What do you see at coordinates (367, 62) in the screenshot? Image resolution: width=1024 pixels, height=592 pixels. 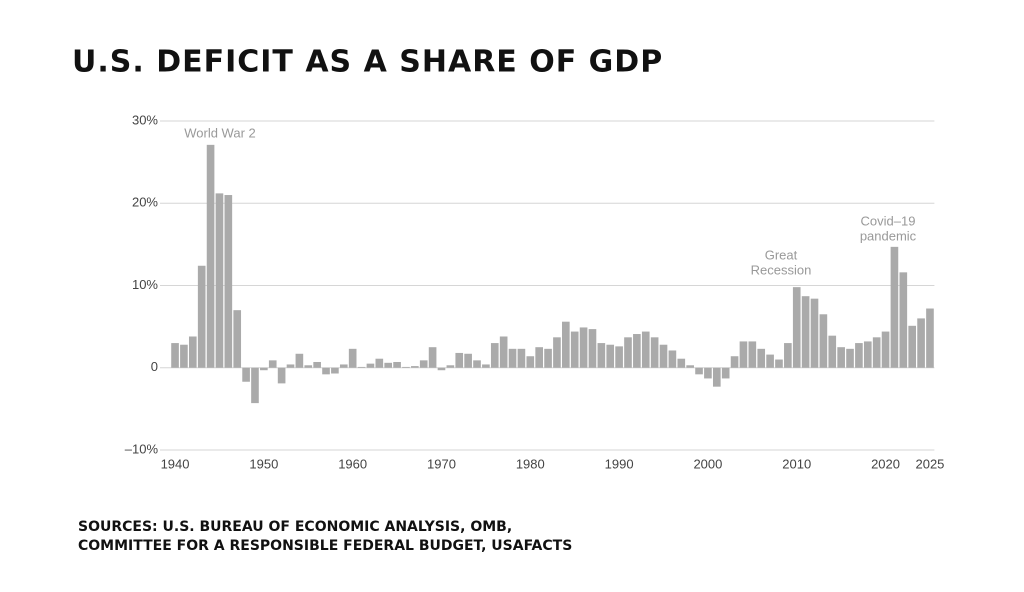 I see `chart-title: U.S. DEFICIT AS A SHARE OF GDP` at bounding box center [367, 62].